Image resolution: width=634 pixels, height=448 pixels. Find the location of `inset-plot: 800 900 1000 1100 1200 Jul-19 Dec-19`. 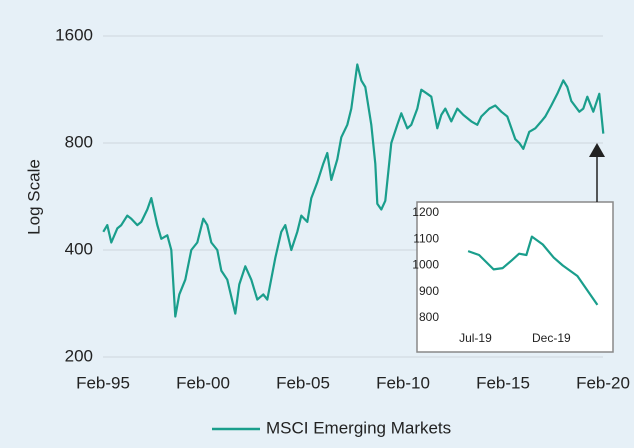

inset-plot: 800 900 1000 1100 1200 Jul-19 Dec-19 is located at coordinates (505, 275).